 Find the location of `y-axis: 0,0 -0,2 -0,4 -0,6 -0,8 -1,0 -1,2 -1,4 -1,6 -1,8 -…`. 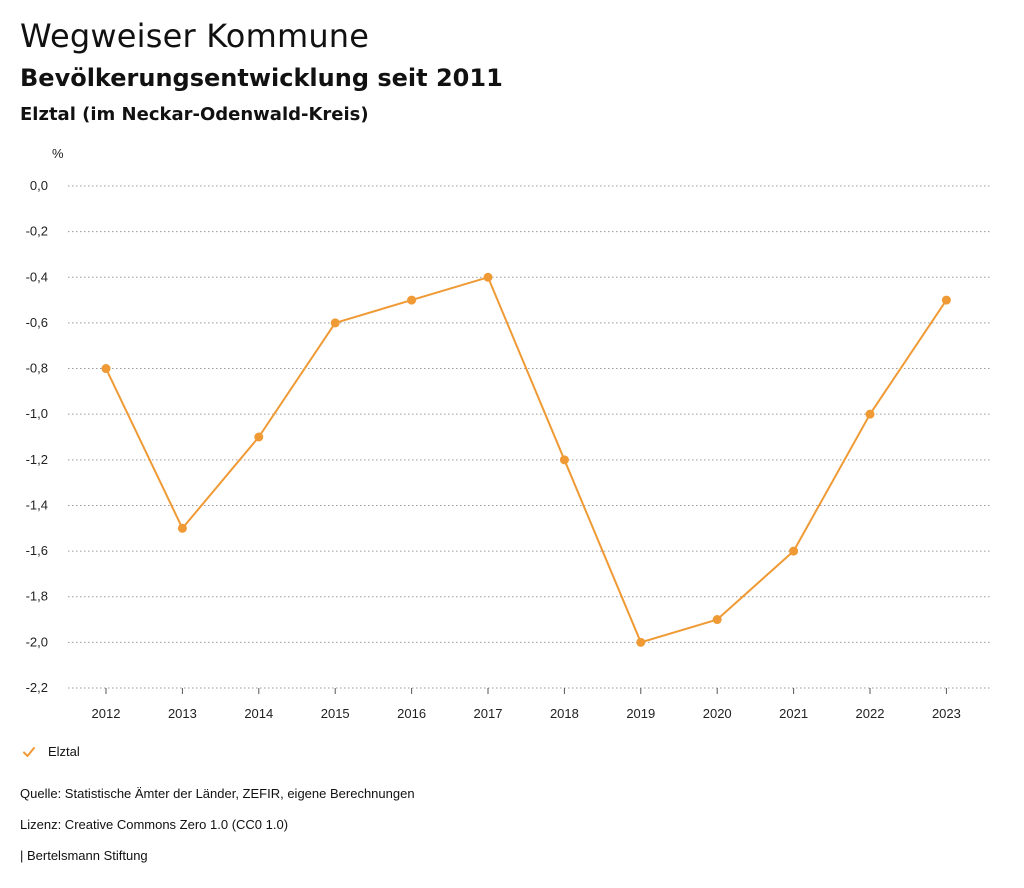

y-axis: 0,0 -0,2 -0,4 -0,6 -0,8 -1,0 -1,2 -1,4 -1,6 -1,8 -… is located at coordinates (37, 436).